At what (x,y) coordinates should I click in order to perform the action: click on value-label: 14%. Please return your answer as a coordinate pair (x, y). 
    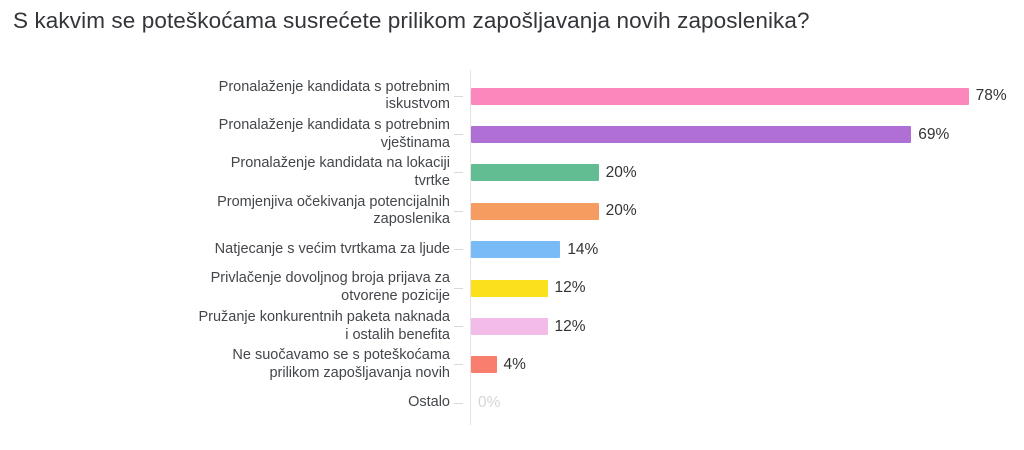
    Looking at the image, I should click on (583, 249).